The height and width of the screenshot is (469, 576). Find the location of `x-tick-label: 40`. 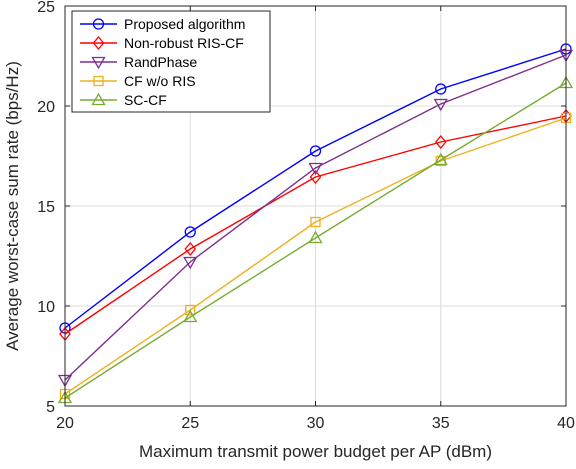

x-tick-label: 40 is located at coordinates (566, 423).